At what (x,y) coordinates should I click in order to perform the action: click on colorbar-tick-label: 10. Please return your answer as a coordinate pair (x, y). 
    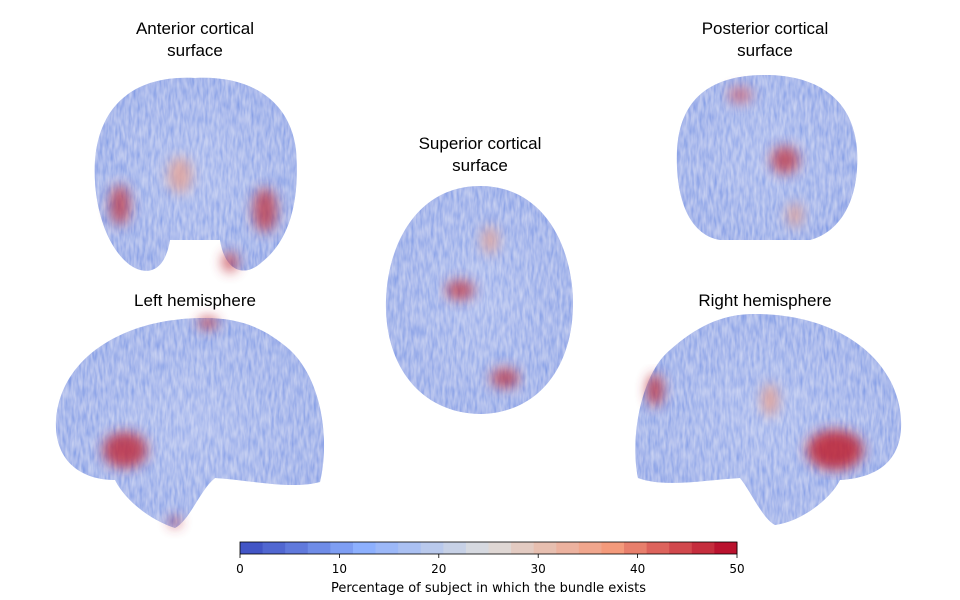
    Looking at the image, I should click on (339, 569).